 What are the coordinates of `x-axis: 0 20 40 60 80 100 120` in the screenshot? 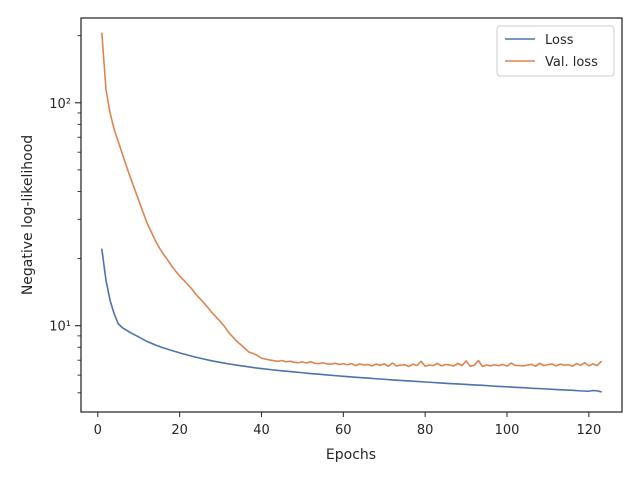 It's located at (347, 425).